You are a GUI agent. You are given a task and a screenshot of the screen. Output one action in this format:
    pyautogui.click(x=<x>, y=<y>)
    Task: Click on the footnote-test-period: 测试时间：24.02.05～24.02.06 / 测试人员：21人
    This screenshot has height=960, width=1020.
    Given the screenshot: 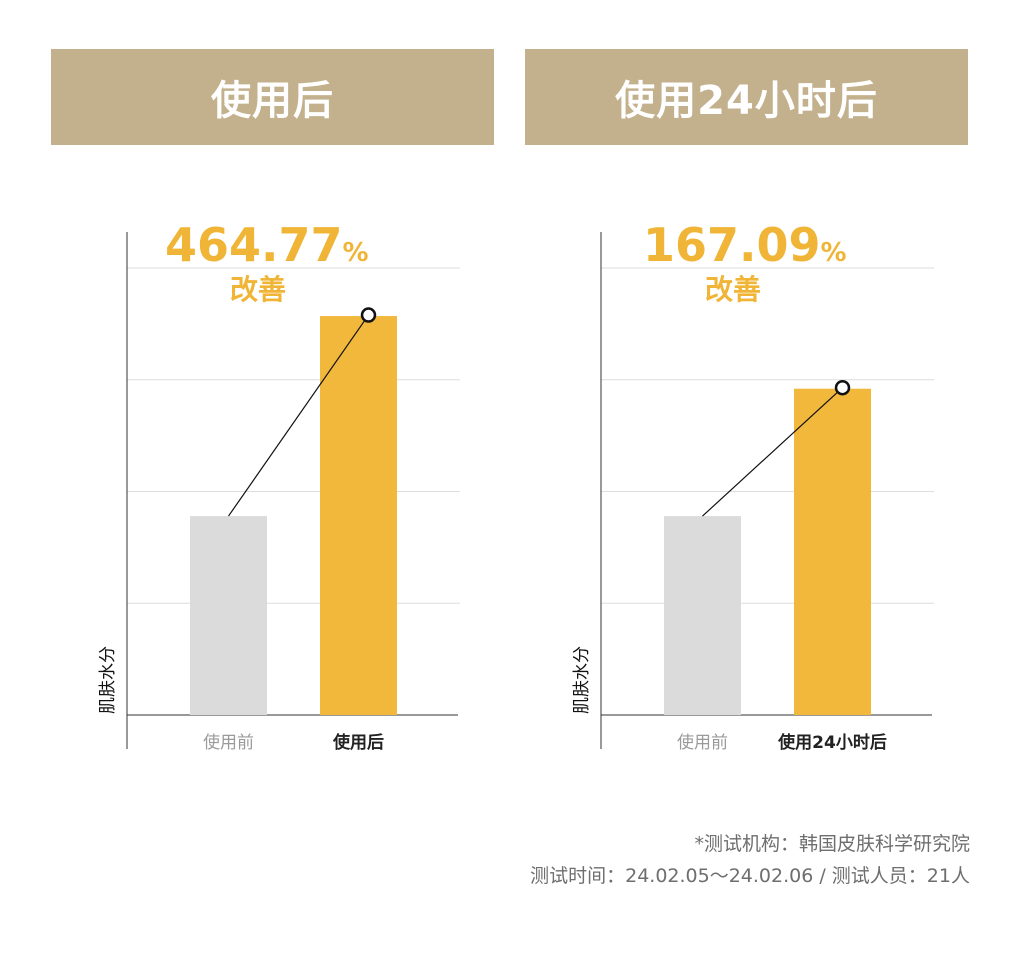 What is the action you would take?
    pyautogui.click(x=750, y=876)
    